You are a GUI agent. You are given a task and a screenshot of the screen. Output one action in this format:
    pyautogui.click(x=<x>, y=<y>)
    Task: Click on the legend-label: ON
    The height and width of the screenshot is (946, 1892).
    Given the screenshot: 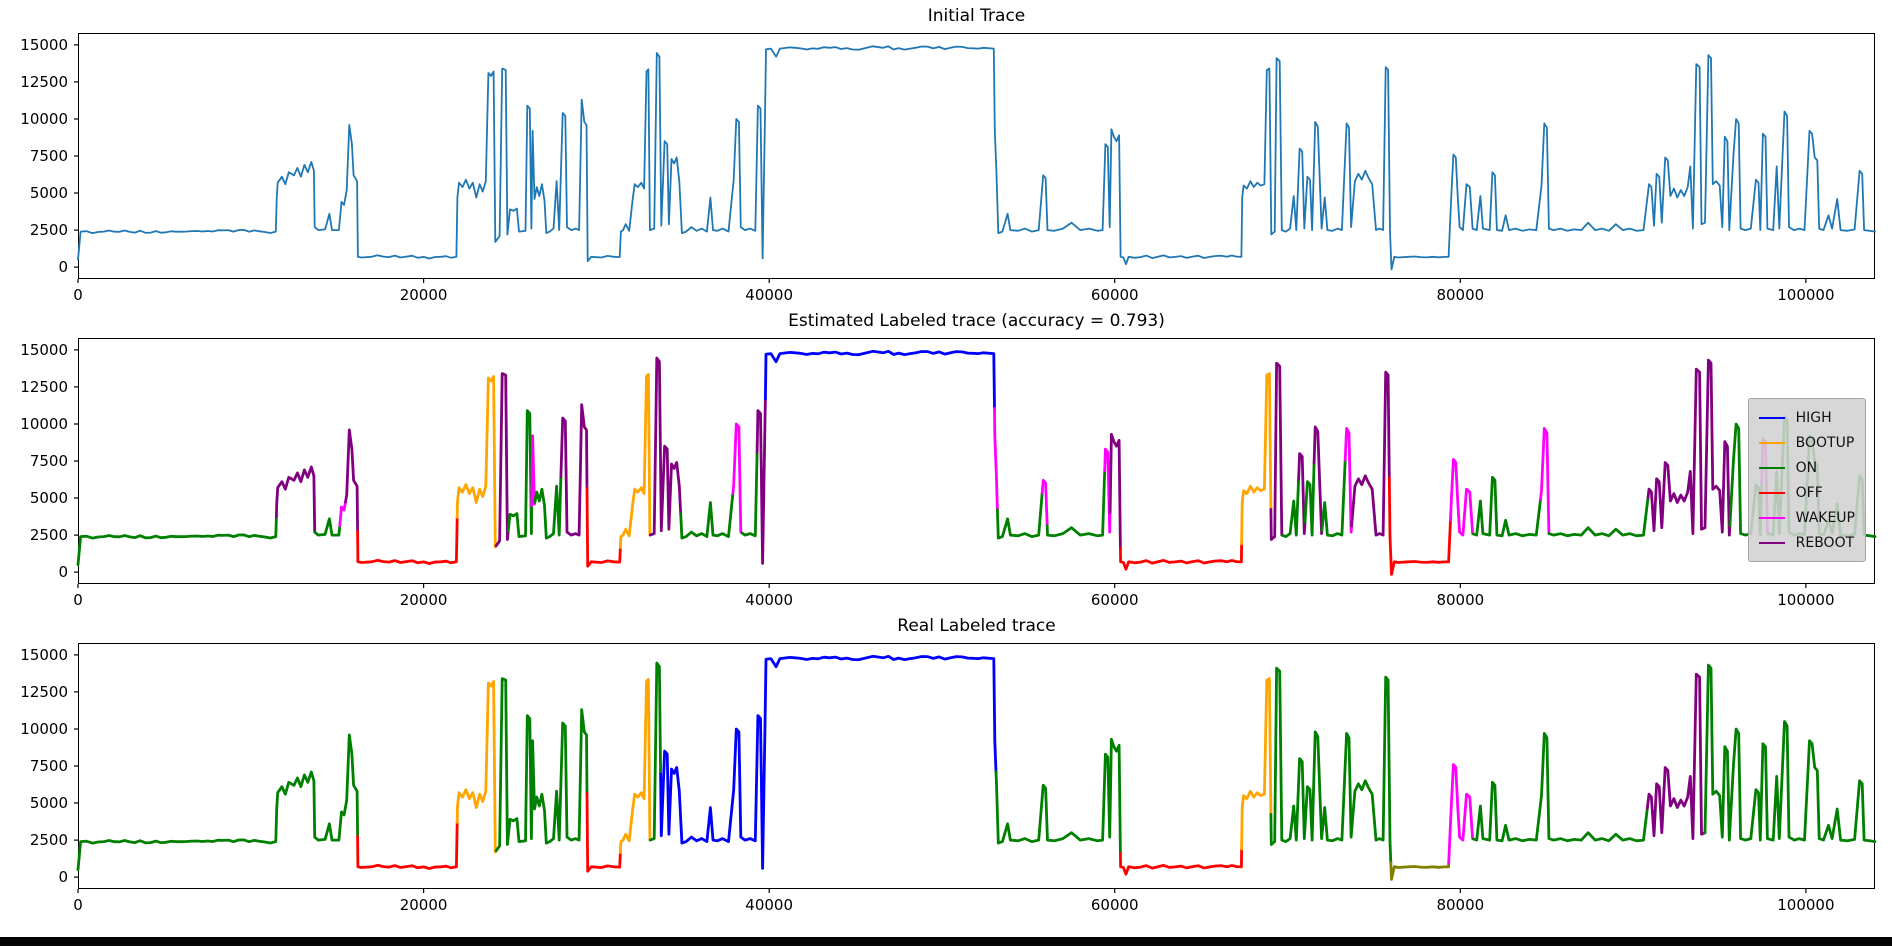 What is the action you would take?
    pyautogui.click(x=1806, y=467)
    